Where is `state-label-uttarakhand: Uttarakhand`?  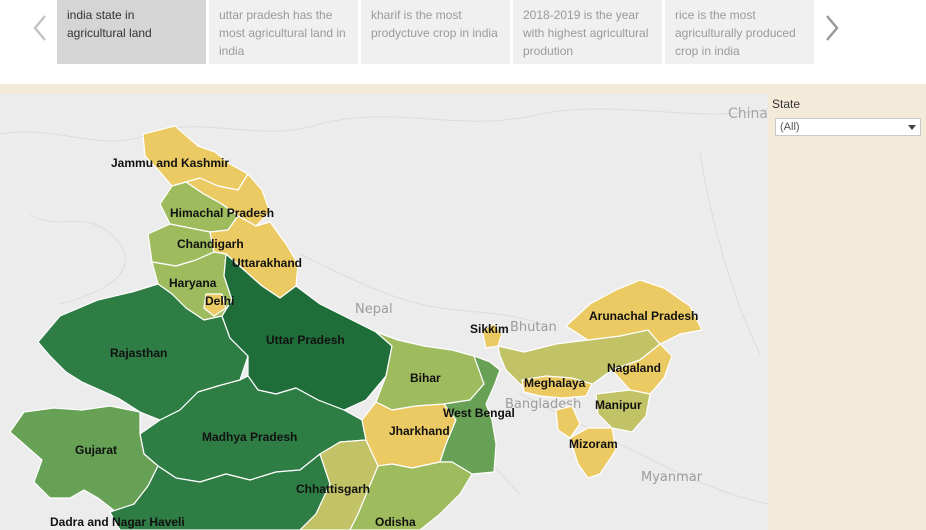
state-label-uttarakhand: Uttarakhand is located at coordinates (267, 263).